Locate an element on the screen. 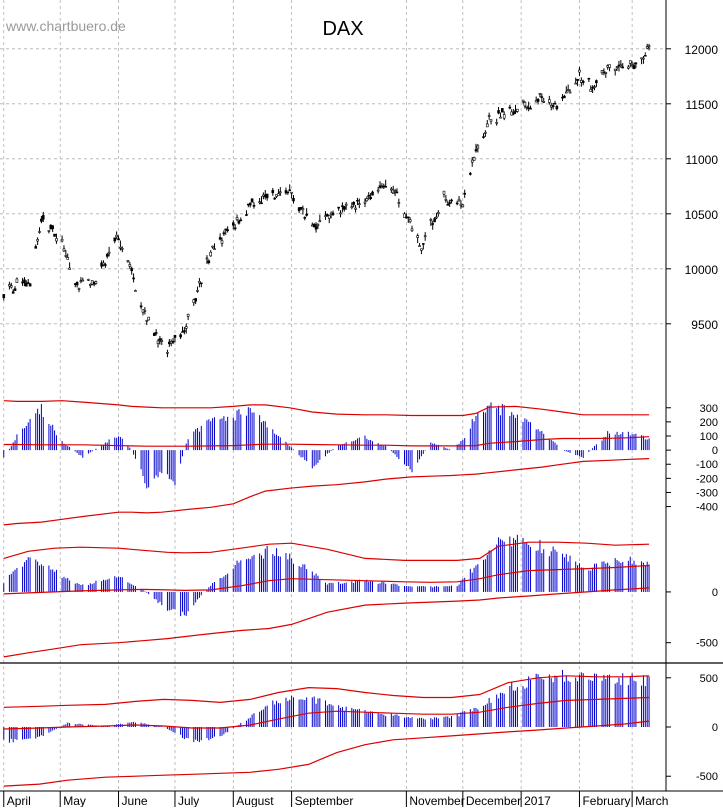  month-label: November is located at coordinates (436, 800).